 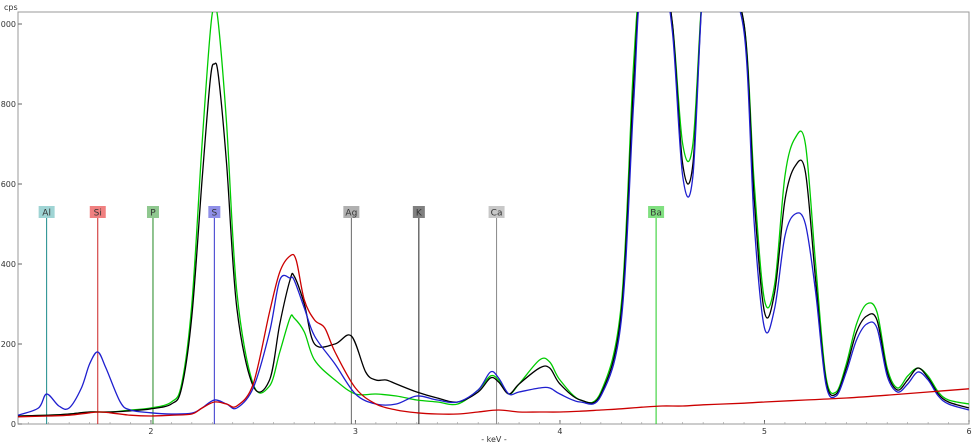 I want to click on element-label-ag: Ag, so click(x=351, y=214).